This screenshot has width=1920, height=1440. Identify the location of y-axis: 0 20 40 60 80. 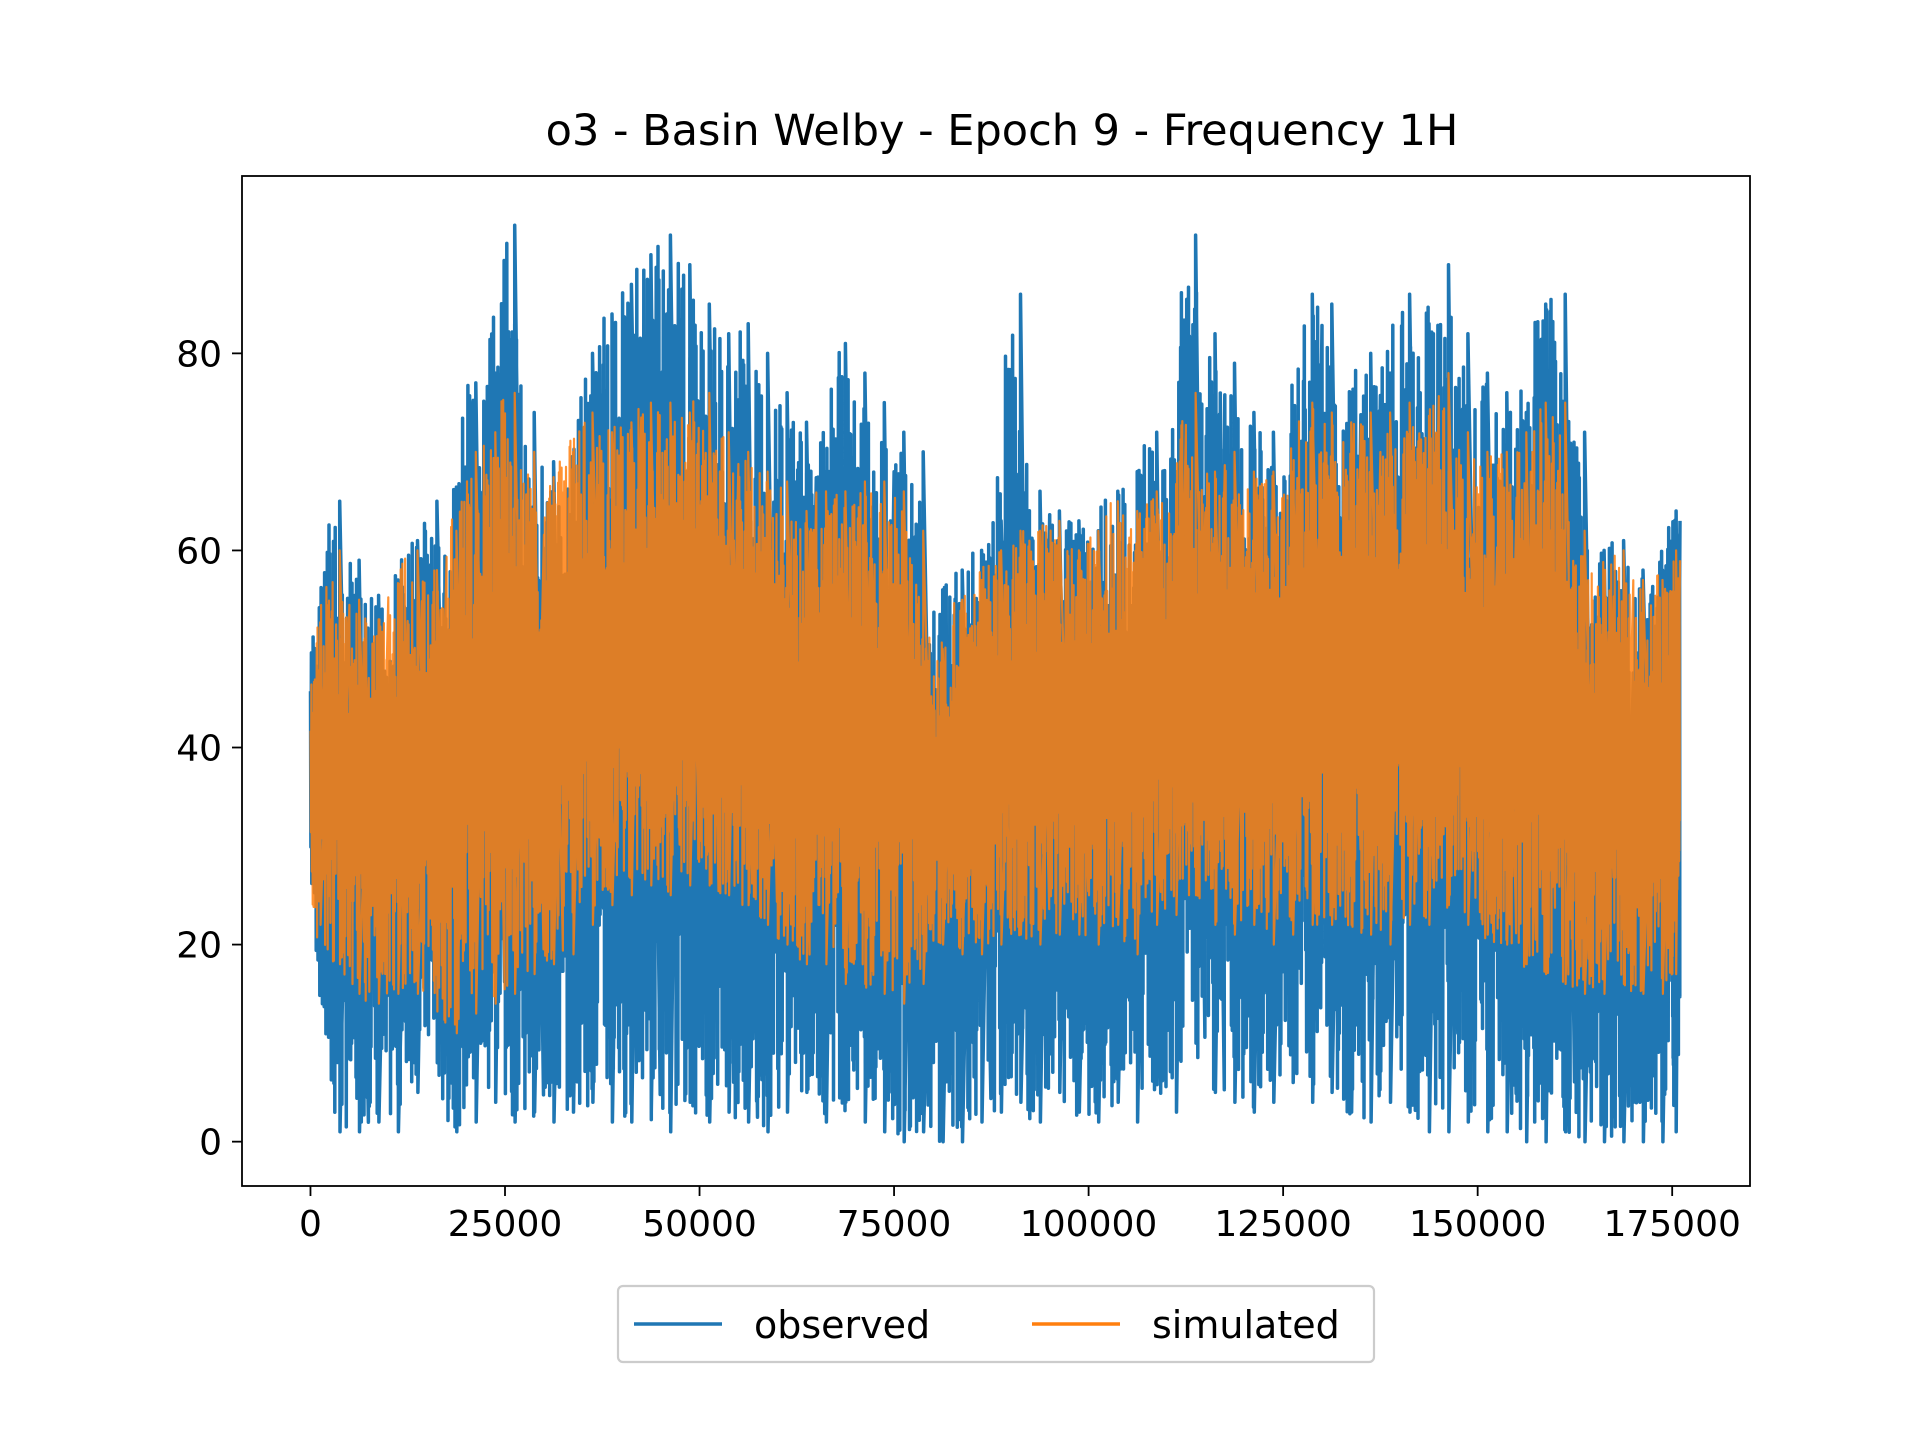
(209, 749).